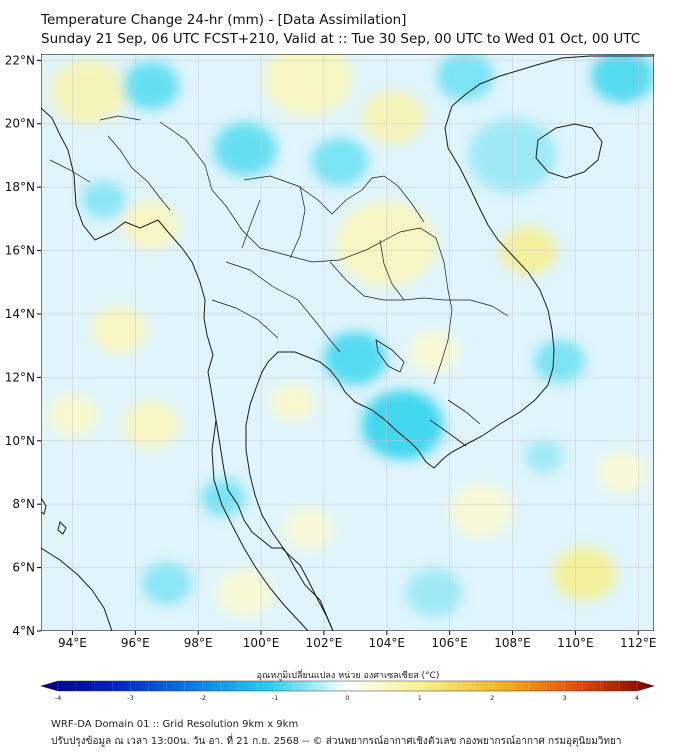 The width and height of the screenshot is (676, 756). I want to click on lon-label: 96°E, so click(135, 643).